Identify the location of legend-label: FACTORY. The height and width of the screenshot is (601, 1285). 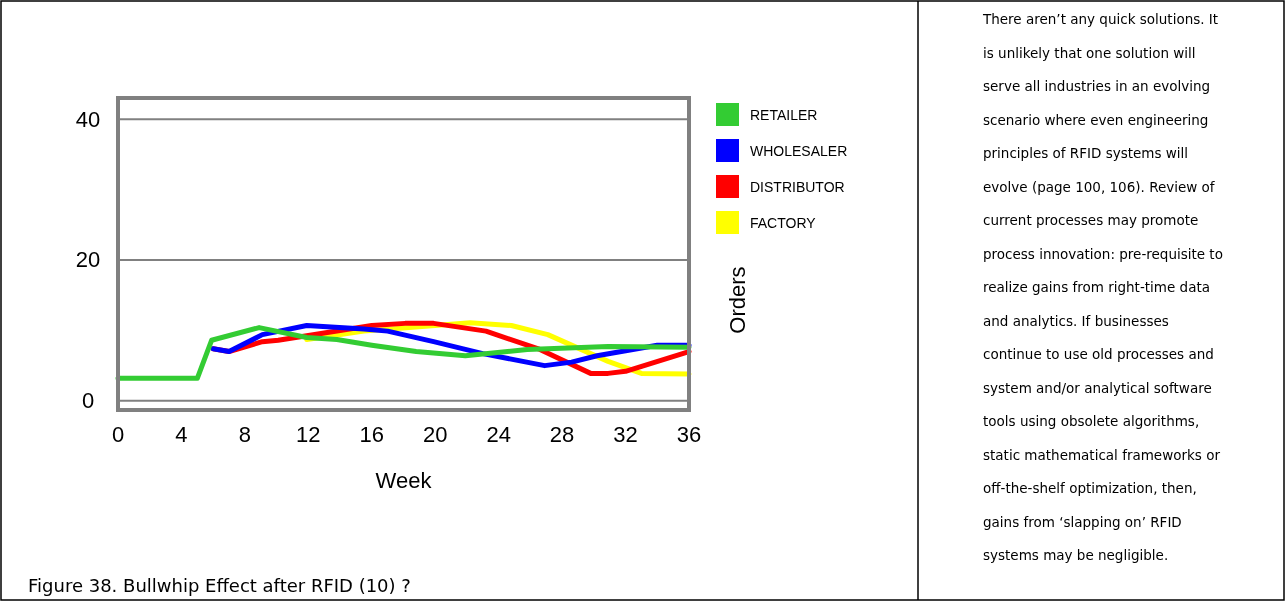
(783, 223).